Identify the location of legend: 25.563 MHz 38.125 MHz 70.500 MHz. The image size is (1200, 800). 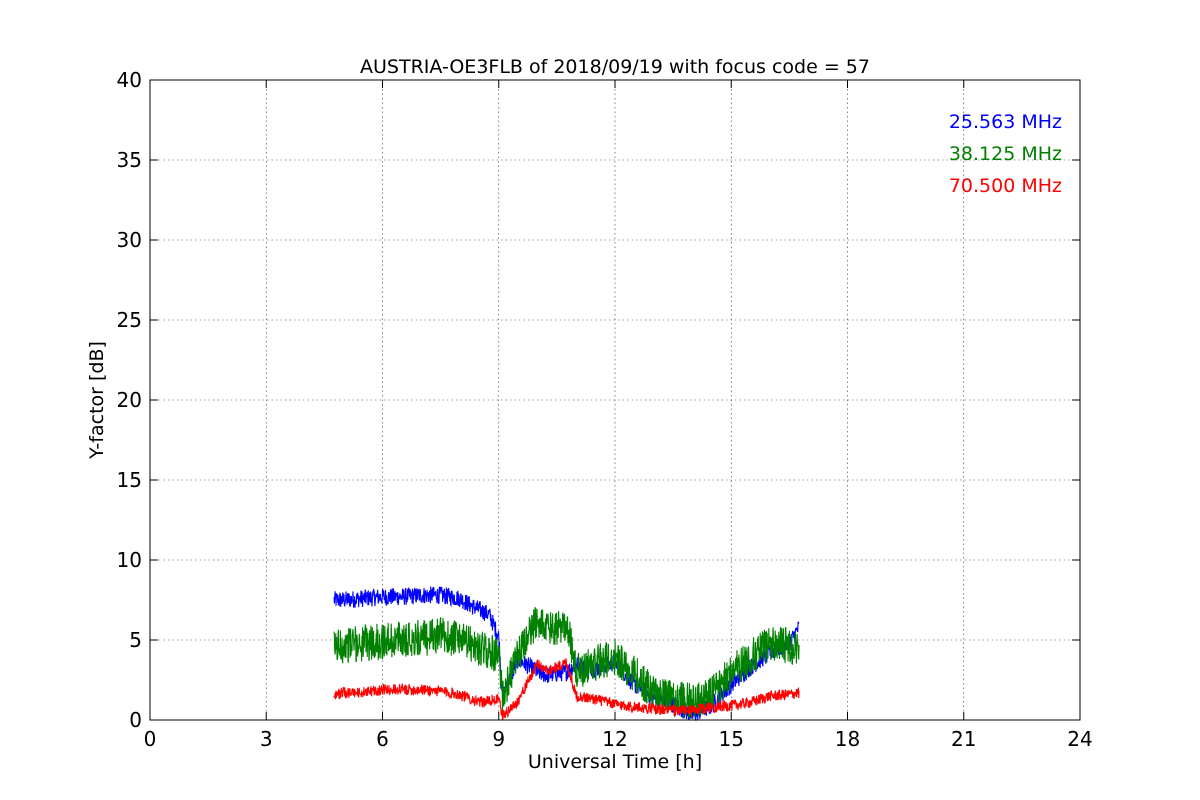
(1005, 154).